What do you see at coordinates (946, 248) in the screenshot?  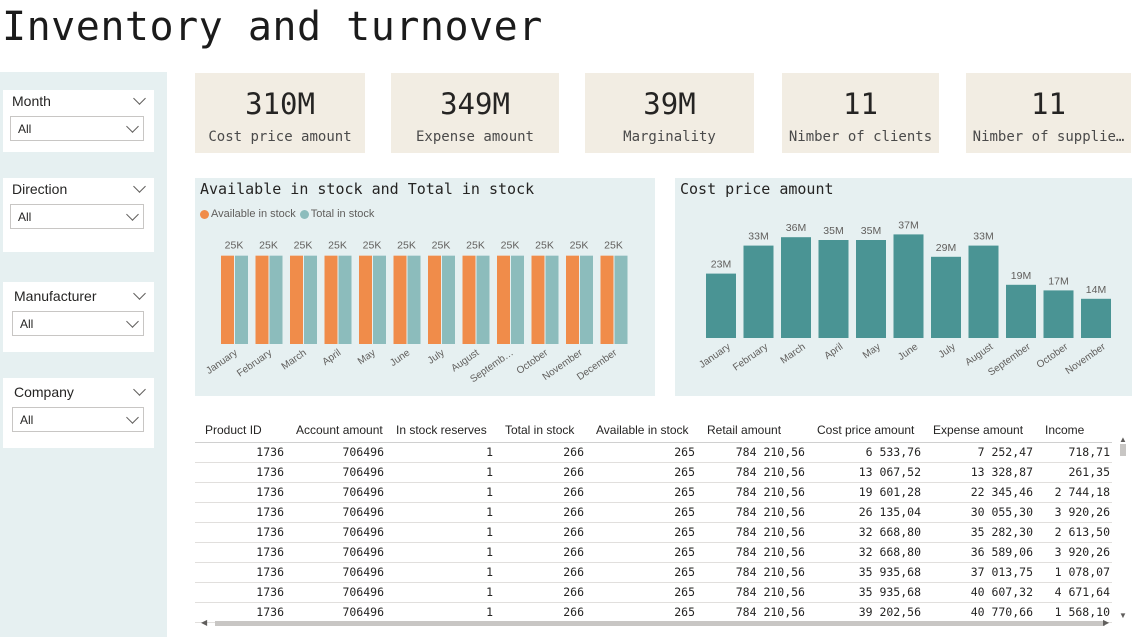 I see `data-label: 29M` at bounding box center [946, 248].